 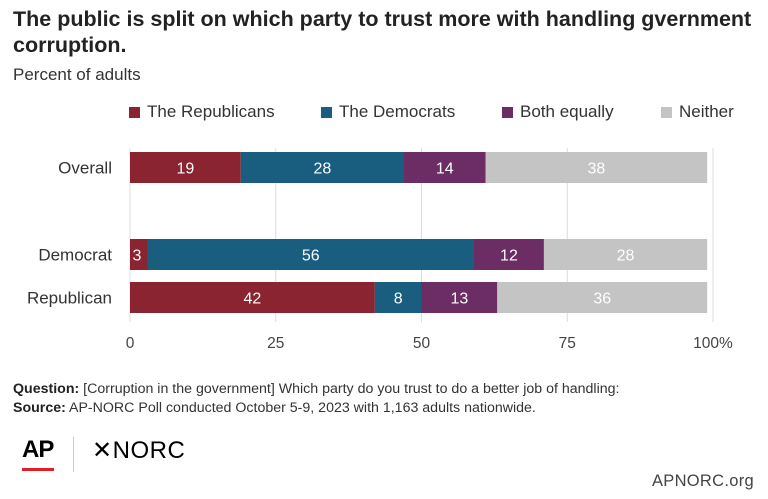 I want to click on data-label: 56, so click(x=311, y=256).